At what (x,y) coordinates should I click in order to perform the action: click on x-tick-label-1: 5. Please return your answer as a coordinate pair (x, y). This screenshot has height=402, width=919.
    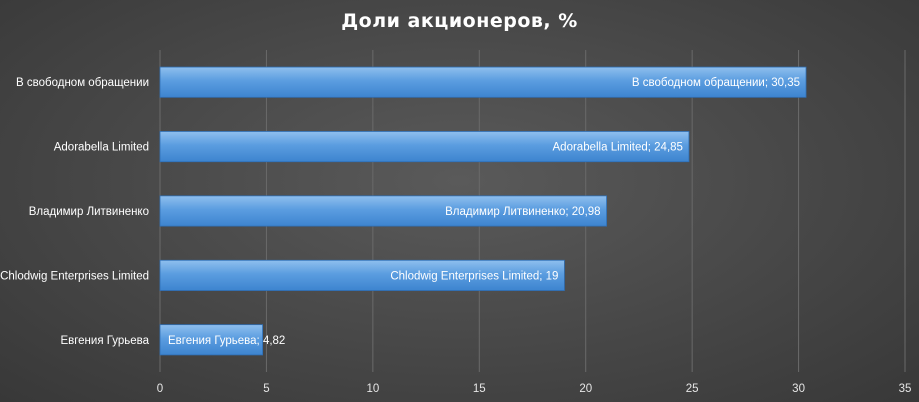
    Looking at the image, I should click on (266, 389).